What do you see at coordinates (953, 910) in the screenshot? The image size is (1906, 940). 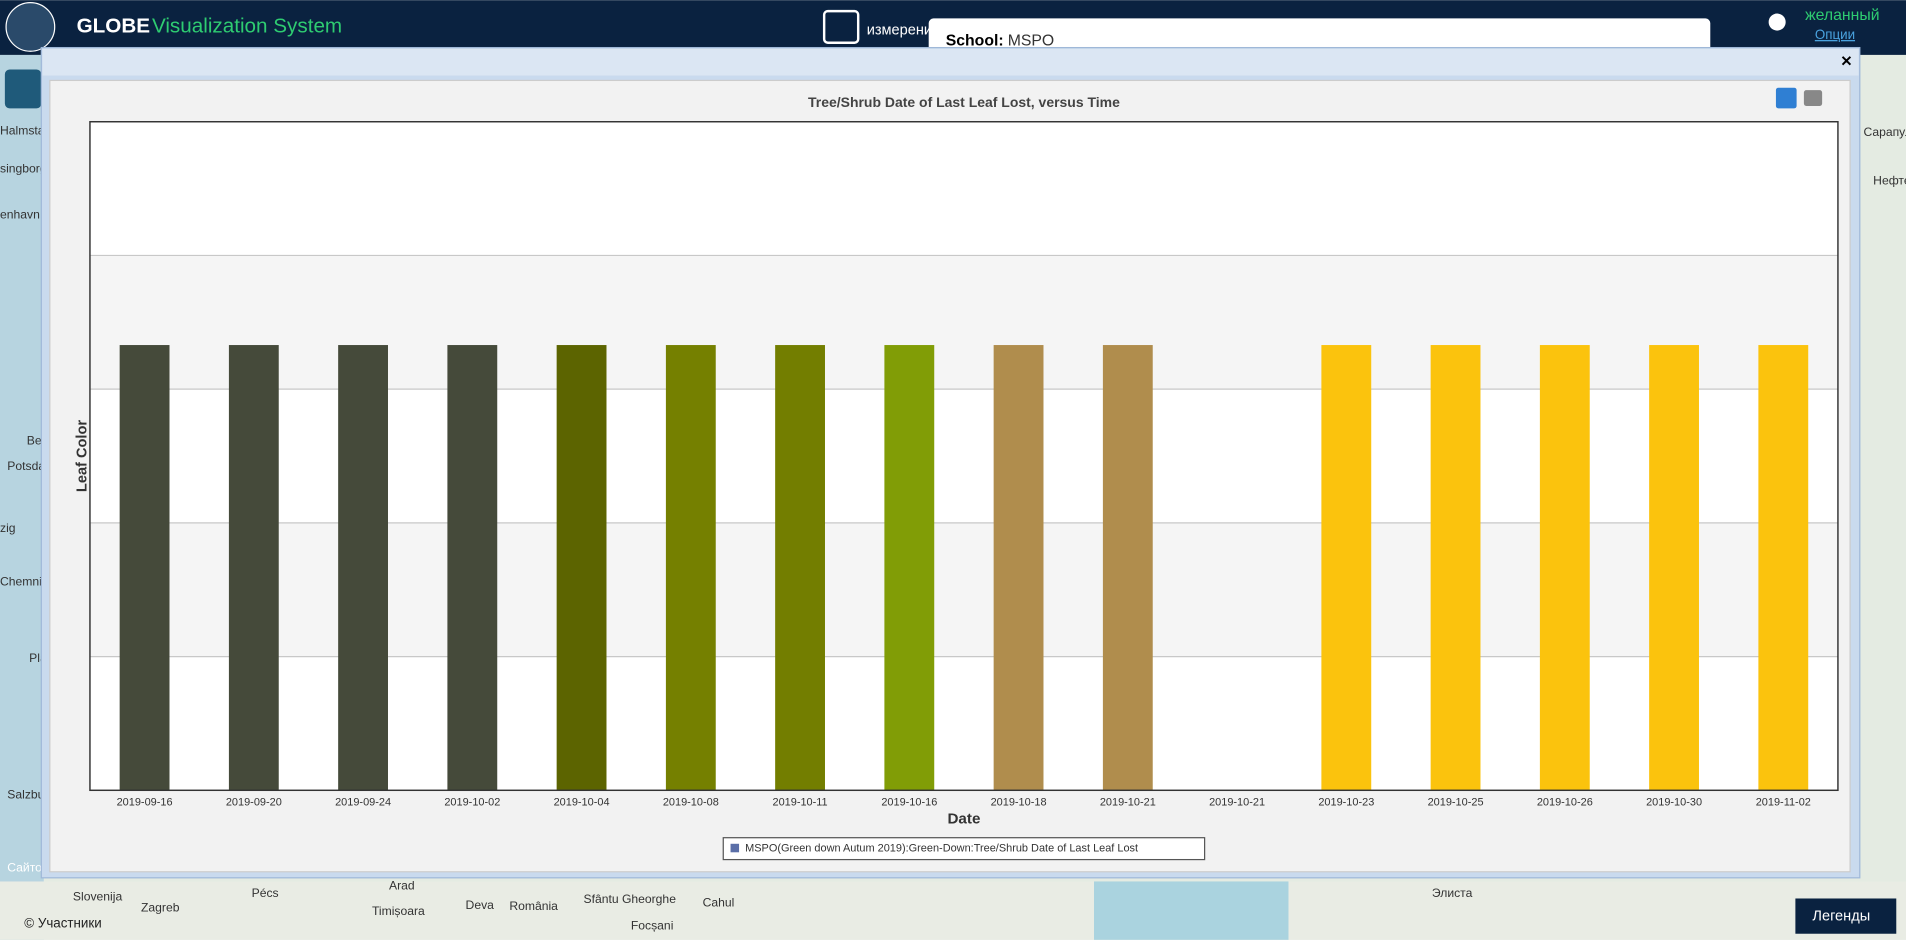 I see `map-bottom` at bounding box center [953, 910].